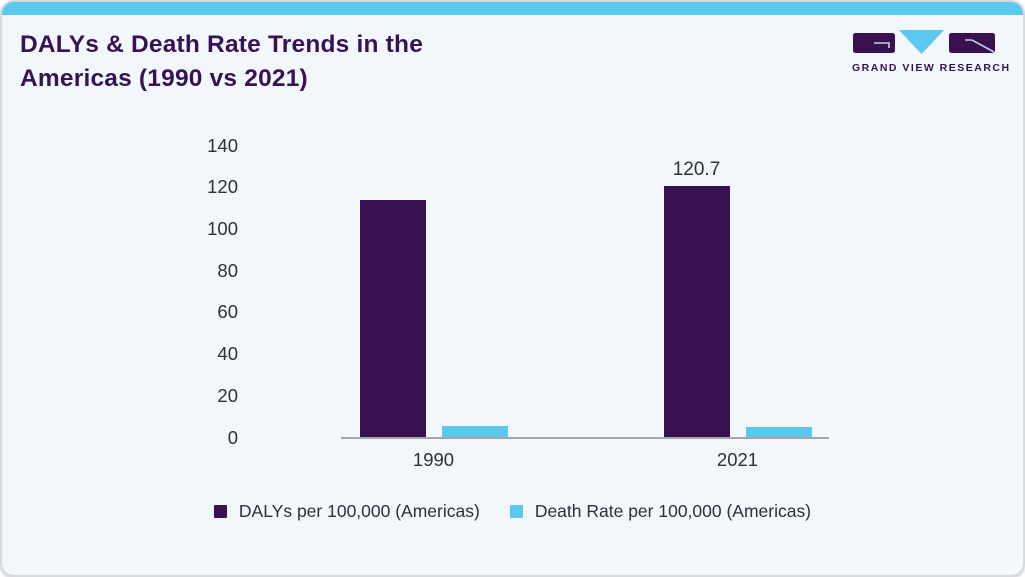 This screenshot has width=1025, height=577. Describe the element at coordinates (696, 311) in the screenshot. I see `bar-series0-2021` at that location.